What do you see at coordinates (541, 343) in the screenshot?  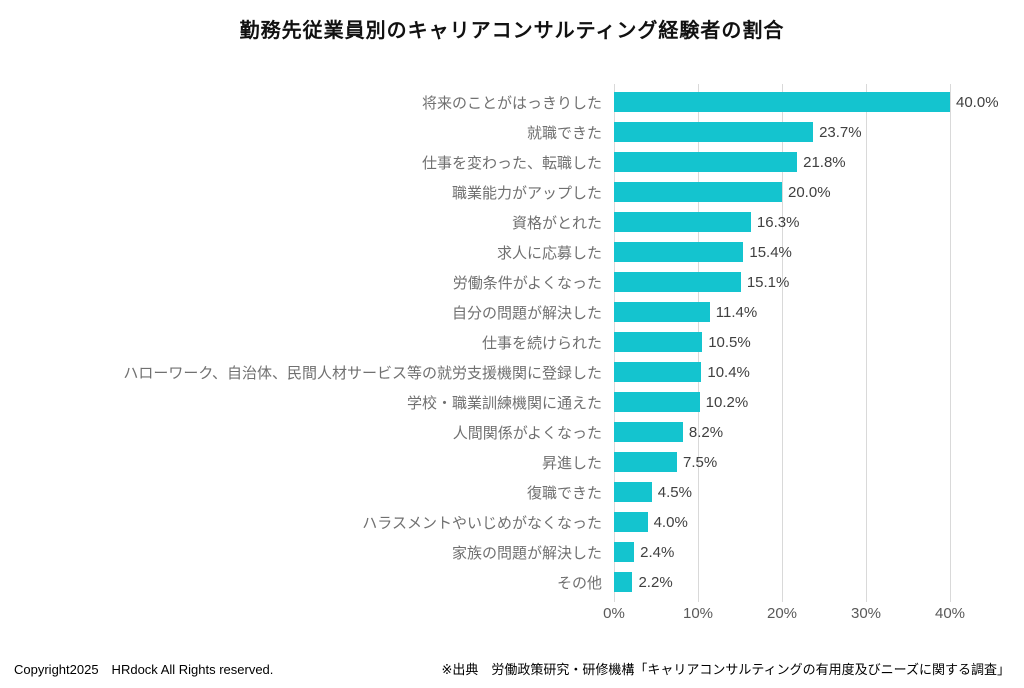 I see `category-label: 仕事を続けられた` at bounding box center [541, 343].